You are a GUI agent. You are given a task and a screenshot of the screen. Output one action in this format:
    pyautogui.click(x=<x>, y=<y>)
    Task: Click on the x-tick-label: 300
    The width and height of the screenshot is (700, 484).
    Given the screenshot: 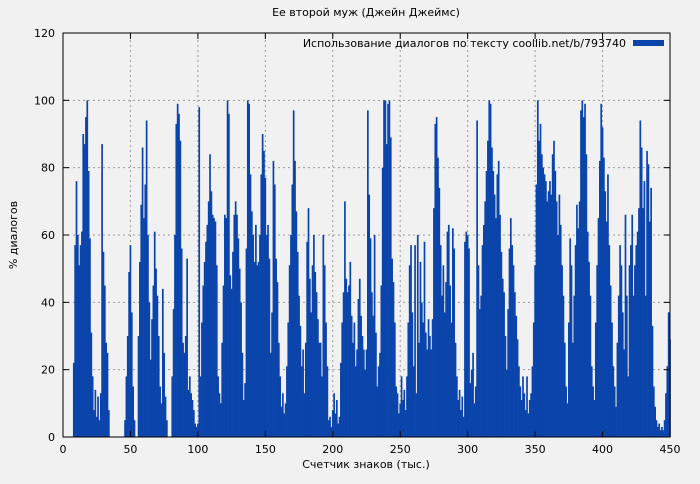 What is the action you would take?
    pyautogui.click(x=467, y=449)
    